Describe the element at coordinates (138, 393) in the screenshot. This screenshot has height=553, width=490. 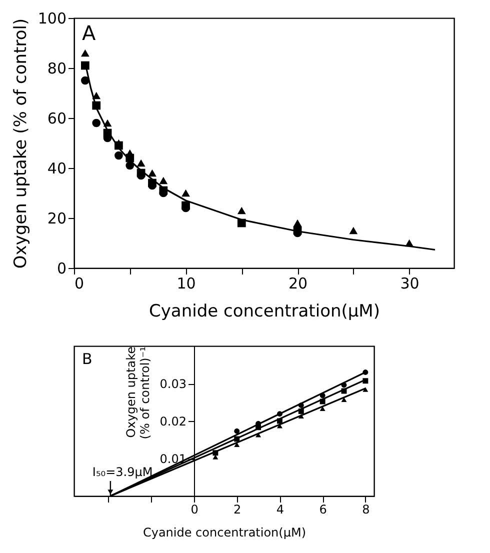
I see `y-axis-title: Oxygen uptake (% of control)⁻¹` at that location.